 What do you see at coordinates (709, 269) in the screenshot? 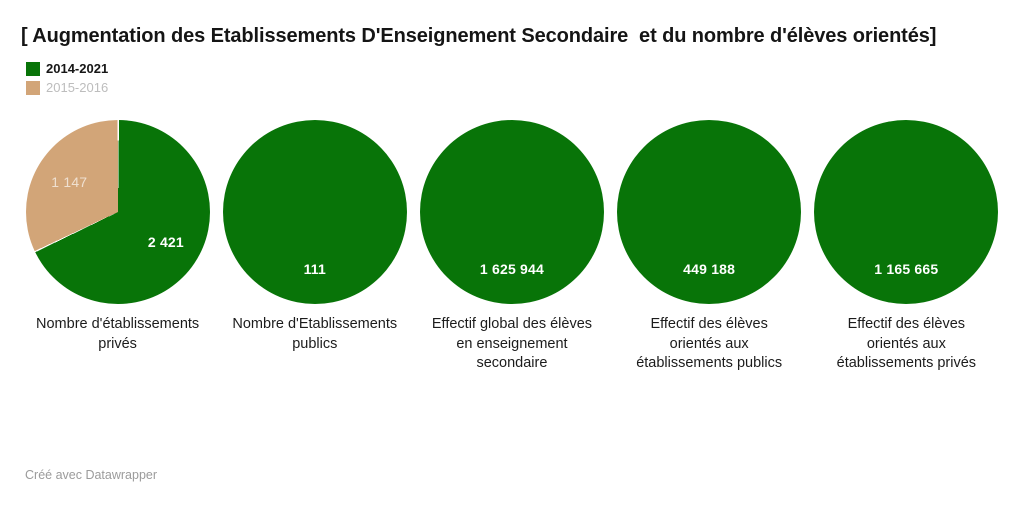
I see `slice-value-label: 449 188` at bounding box center [709, 269].